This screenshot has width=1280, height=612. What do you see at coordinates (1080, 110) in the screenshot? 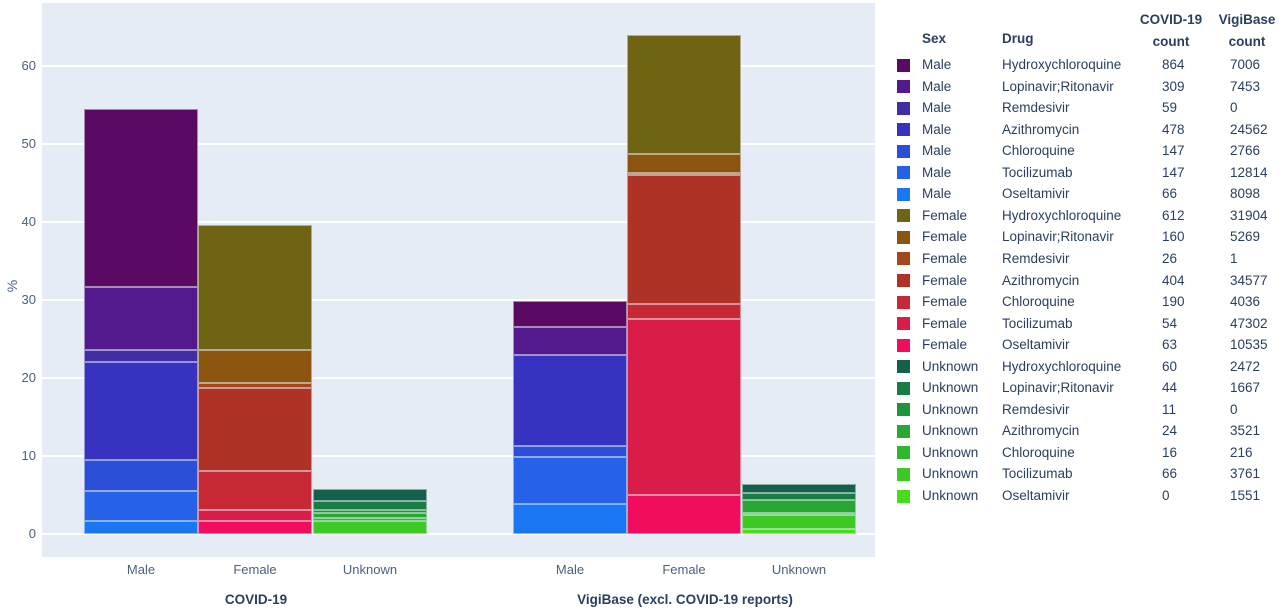
I see `legend-row: Male Remdesivir 59 0` at bounding box center [1080, 110].